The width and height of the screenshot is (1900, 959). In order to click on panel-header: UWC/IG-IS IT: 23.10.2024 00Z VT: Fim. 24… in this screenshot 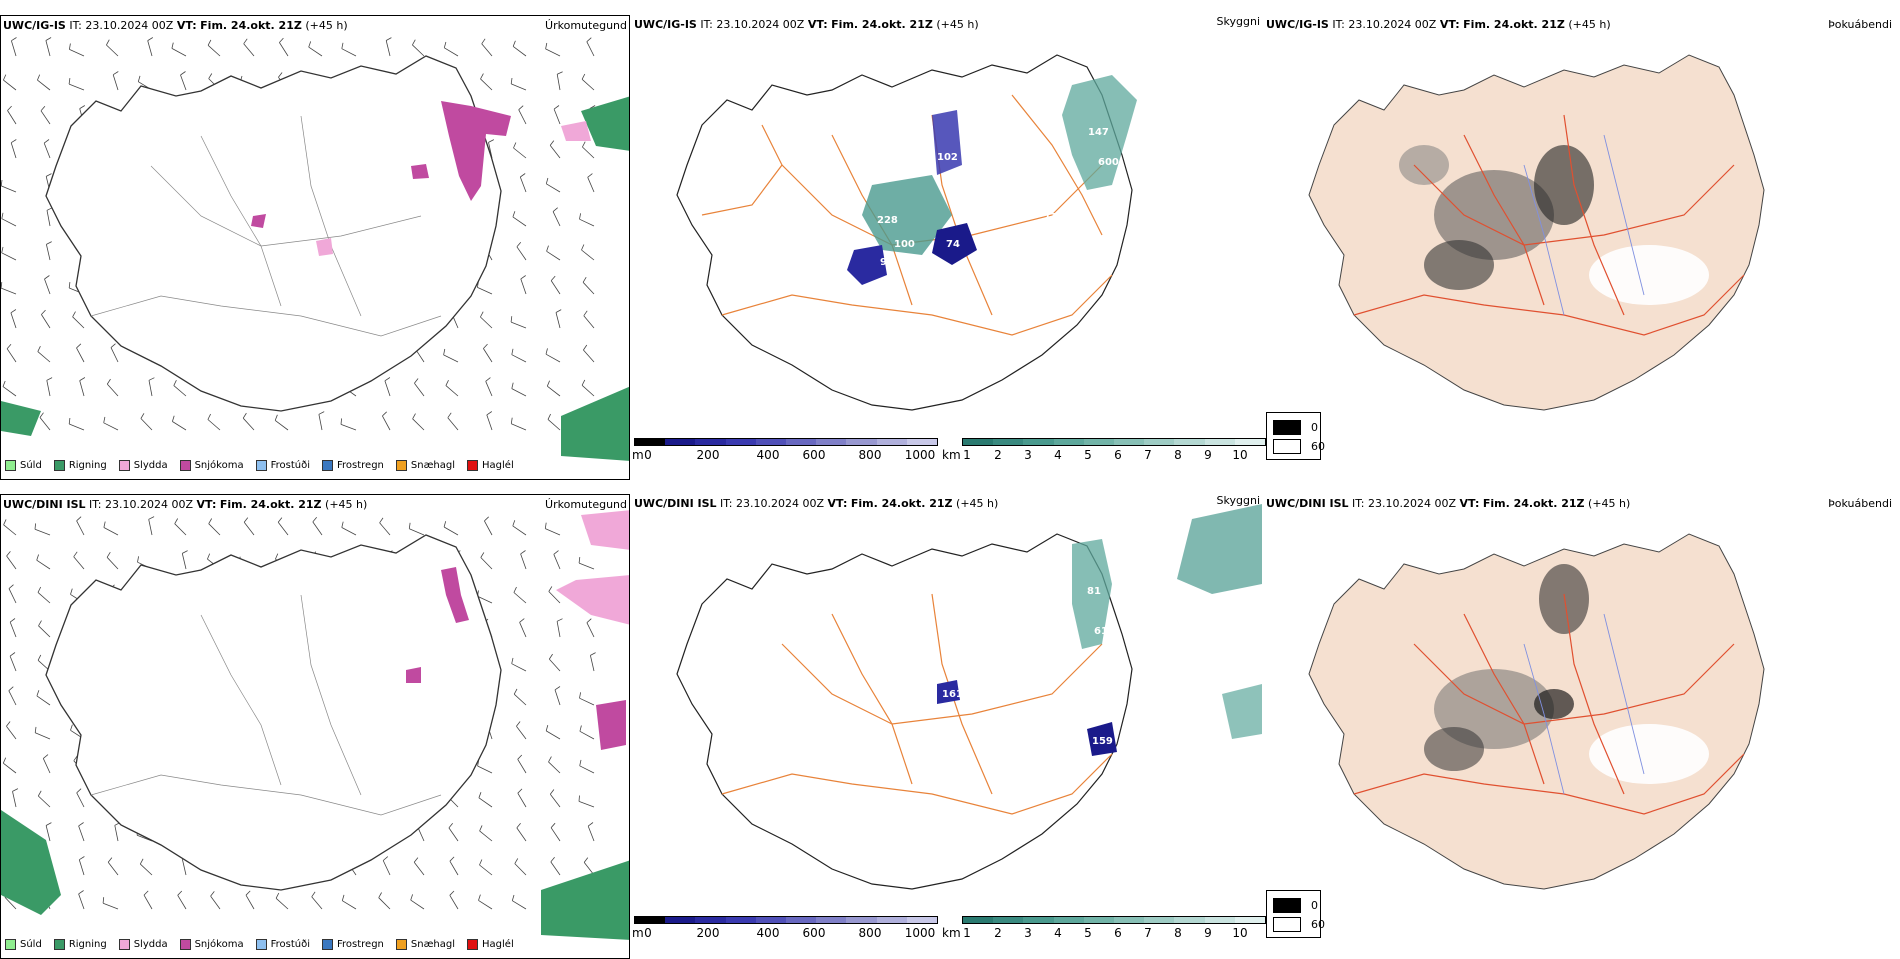, I will do `click(1438, 24)`.